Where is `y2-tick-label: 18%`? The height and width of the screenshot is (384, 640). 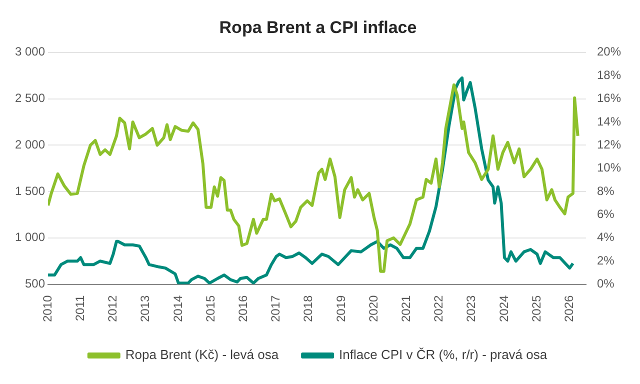
y2-tick-label: 18% is located at coordinates (609, 75).